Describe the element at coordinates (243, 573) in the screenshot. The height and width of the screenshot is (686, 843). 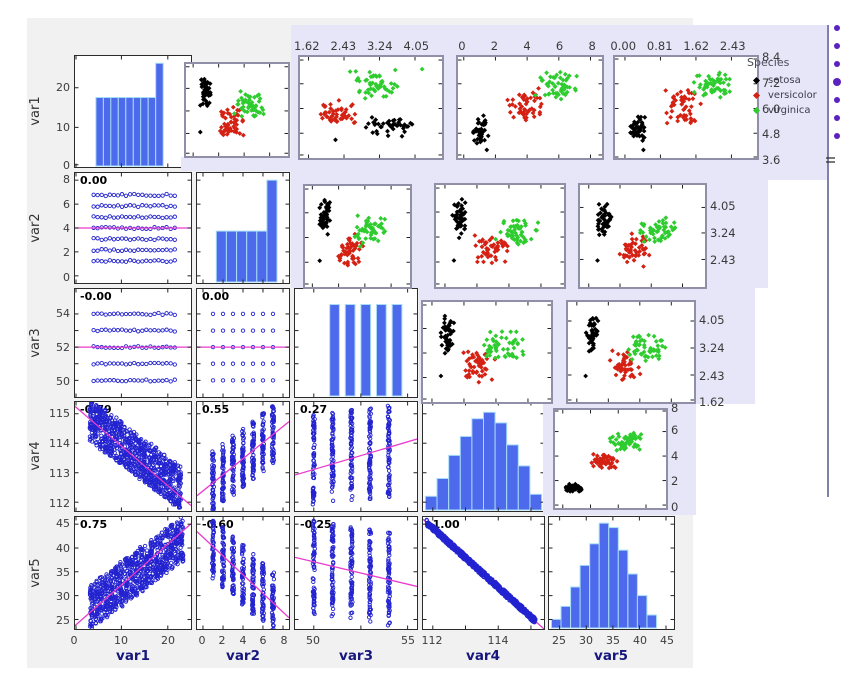
I see `bg-panel-5-2: -0.60` at that location.